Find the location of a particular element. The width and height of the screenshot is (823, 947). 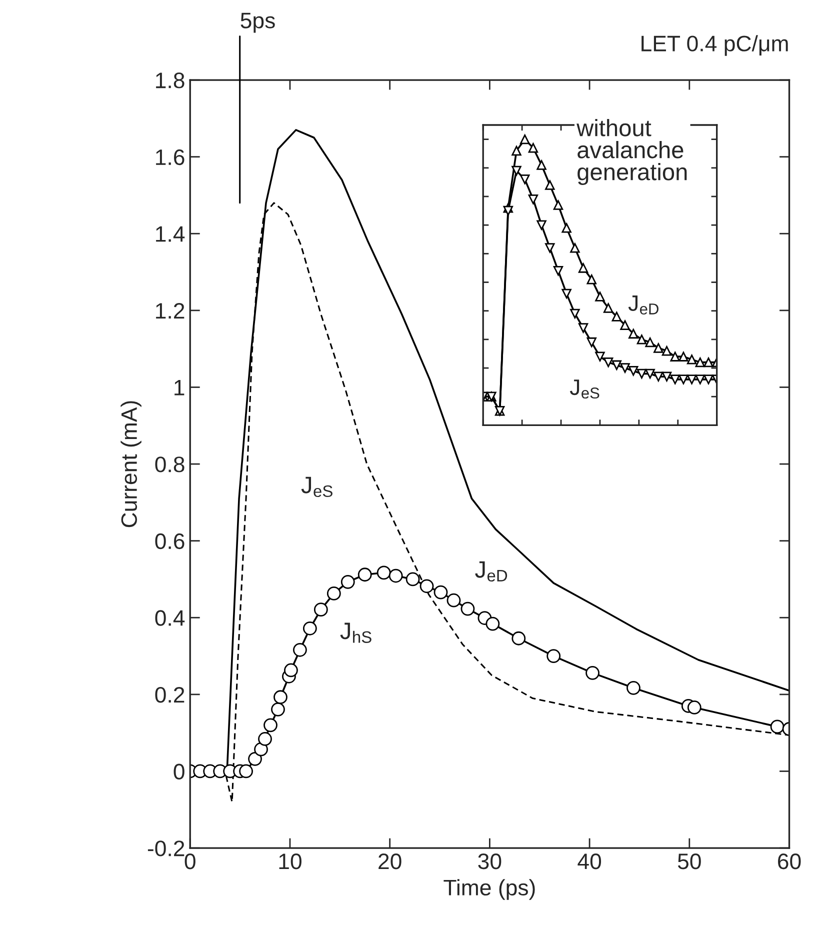

y-axis-title: Current (mA) is located at coordinates (131, 464).